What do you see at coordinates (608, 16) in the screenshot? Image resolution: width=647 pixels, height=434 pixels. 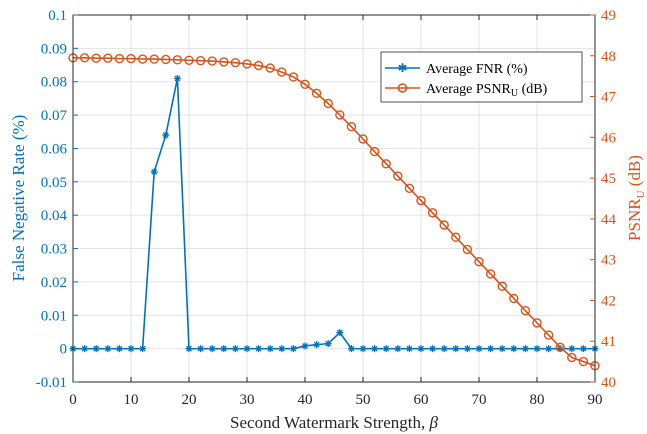 I see `y-right-tick-label: 49` at bounding box center [608, 16].